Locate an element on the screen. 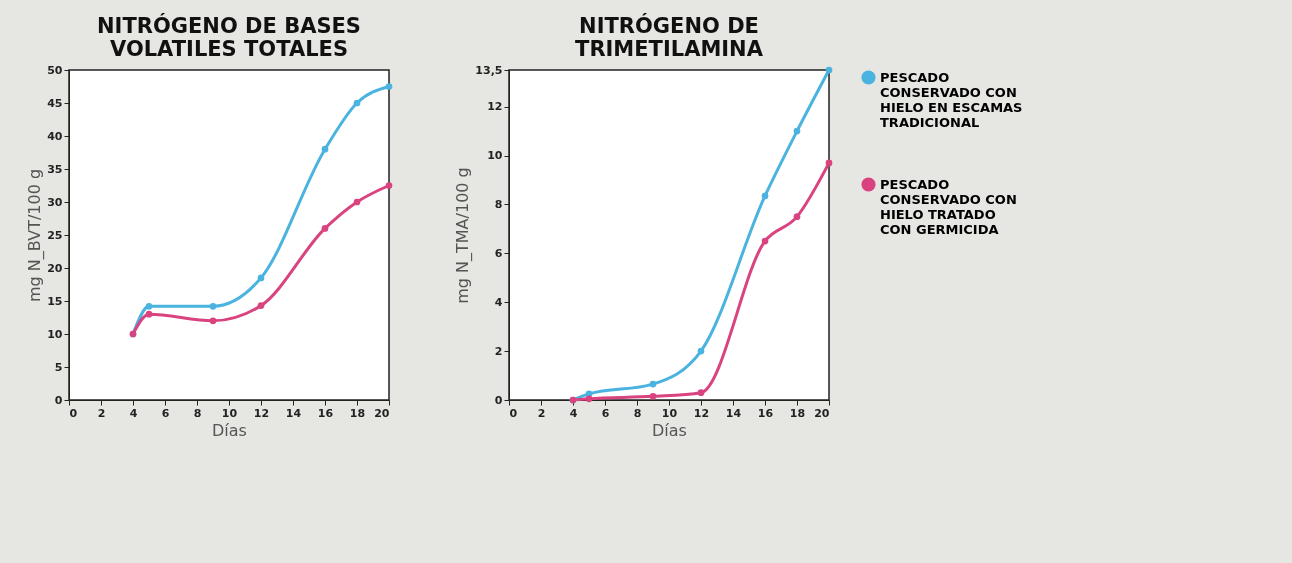 The width and height of the screenshot is (1292, 563). y-tick-label: 50 is located at coordinates (55, 70).